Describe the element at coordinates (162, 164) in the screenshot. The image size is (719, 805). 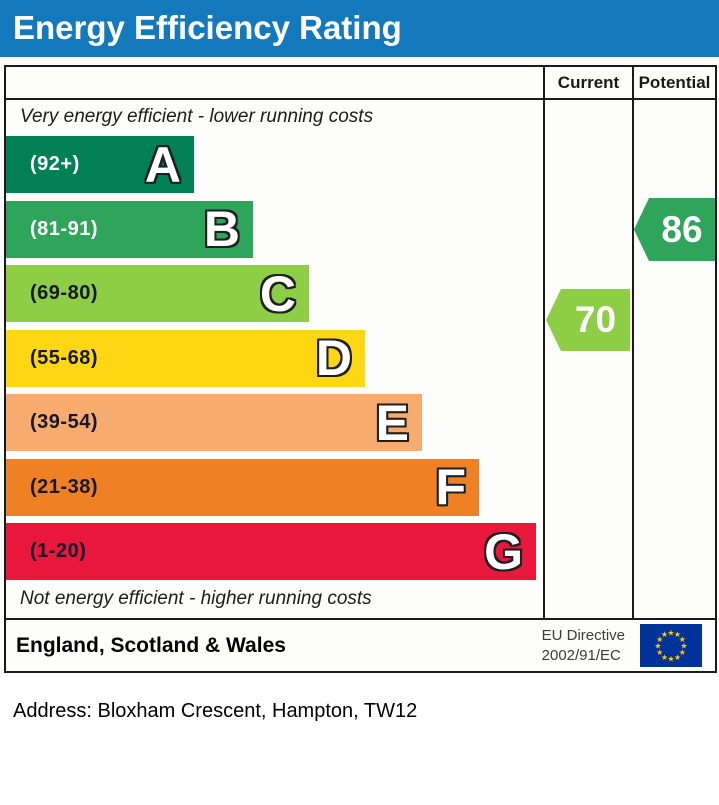
I see `band-a-letter: A` at that location.